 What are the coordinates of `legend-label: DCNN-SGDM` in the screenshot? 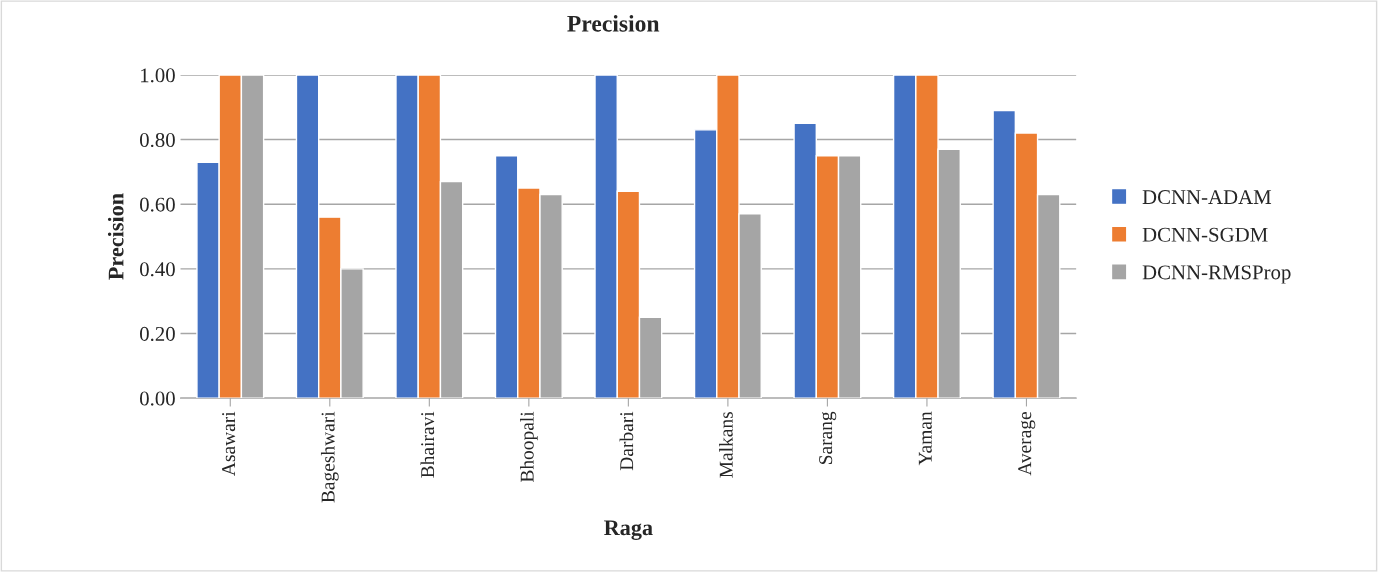 It's located at (1205, 234).